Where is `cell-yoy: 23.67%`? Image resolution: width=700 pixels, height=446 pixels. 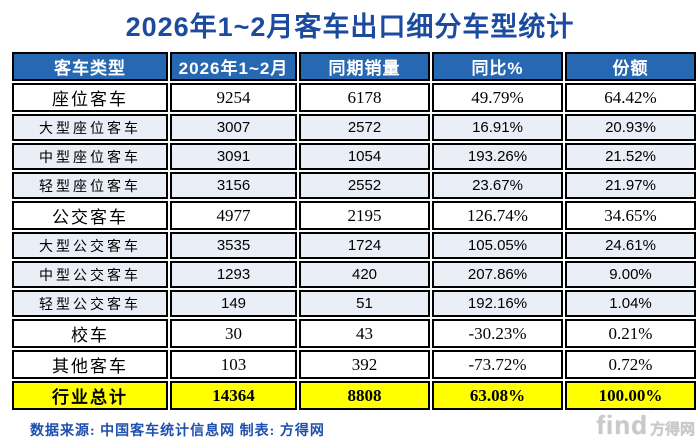
cell-yoy: 23.67% is located at coordinates (497, 185).